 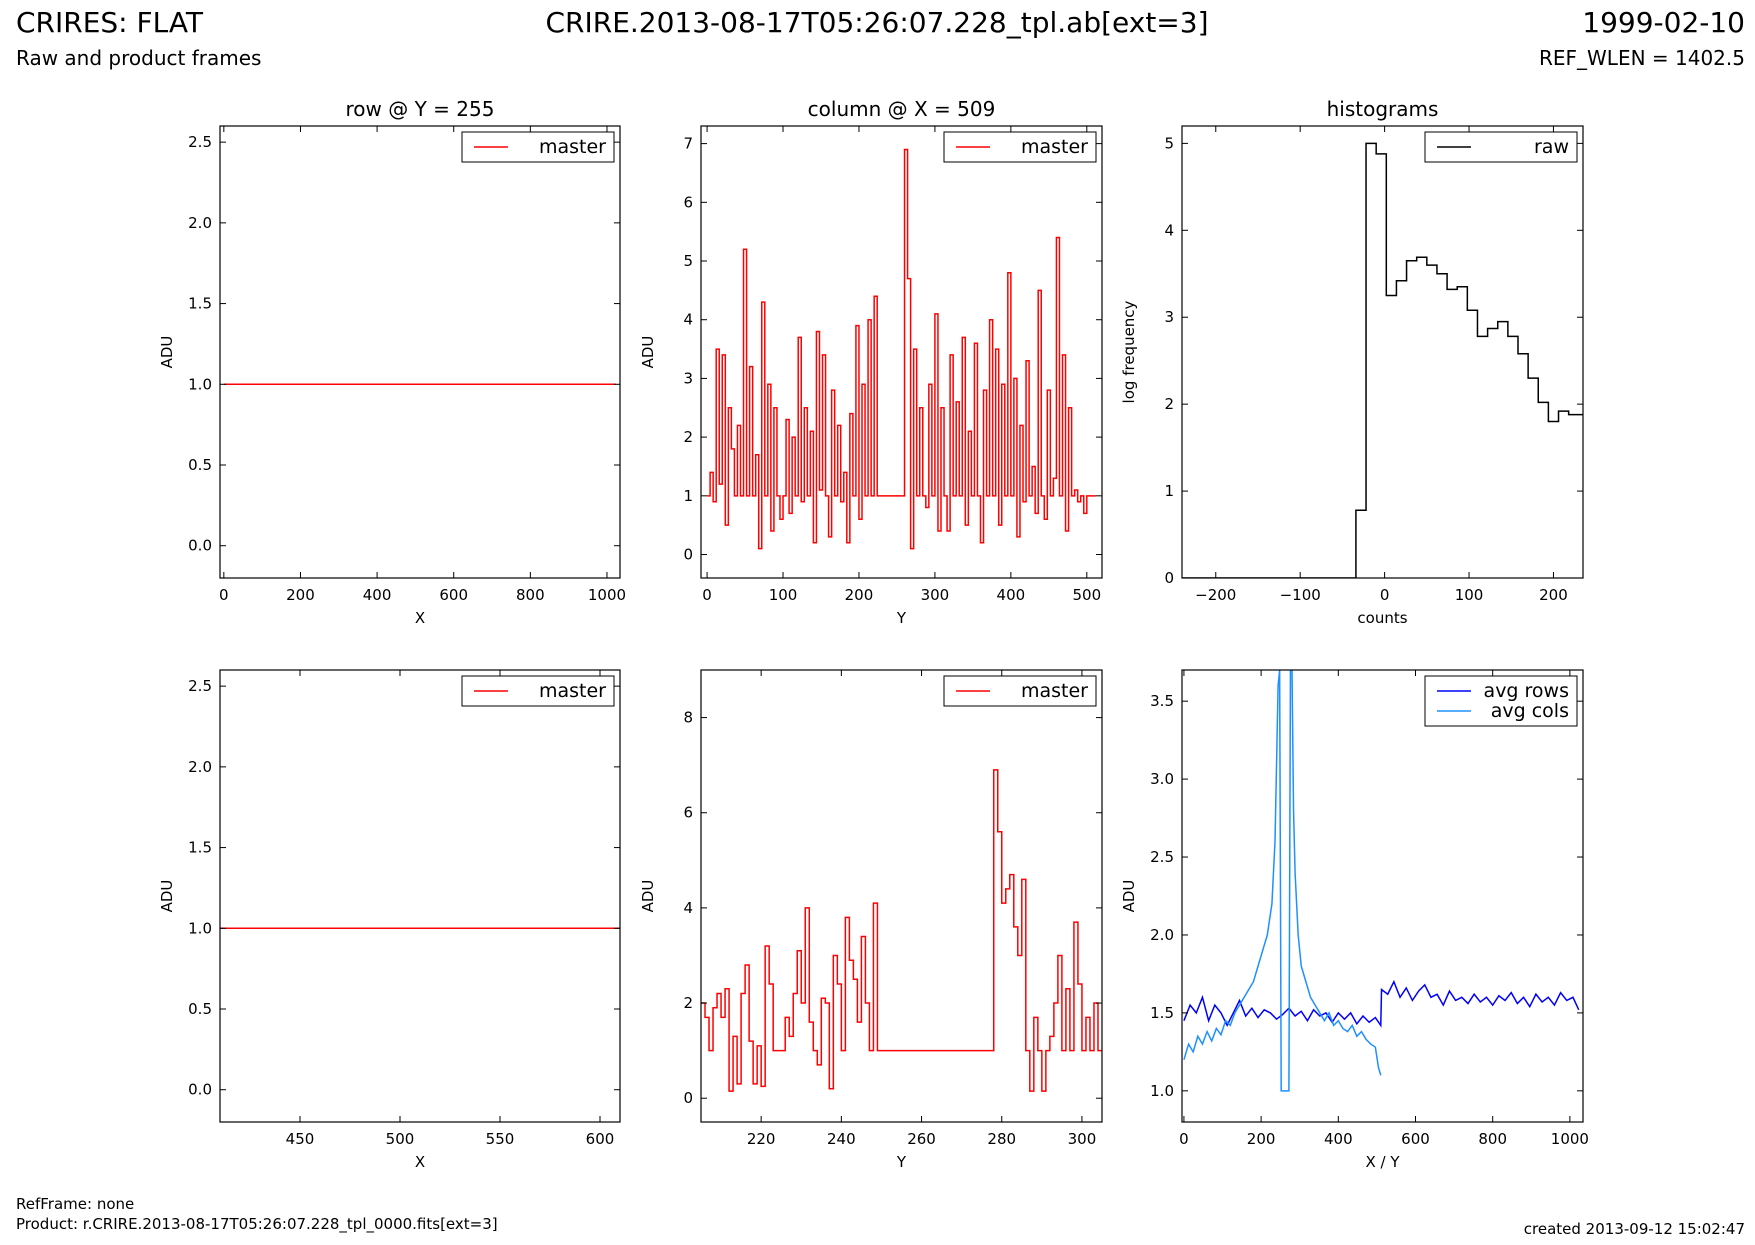 What do you see at coordinates (761, 1139) in the screenshot?
I see `x-tick-label: 220` at bounding box center [761, 1139].